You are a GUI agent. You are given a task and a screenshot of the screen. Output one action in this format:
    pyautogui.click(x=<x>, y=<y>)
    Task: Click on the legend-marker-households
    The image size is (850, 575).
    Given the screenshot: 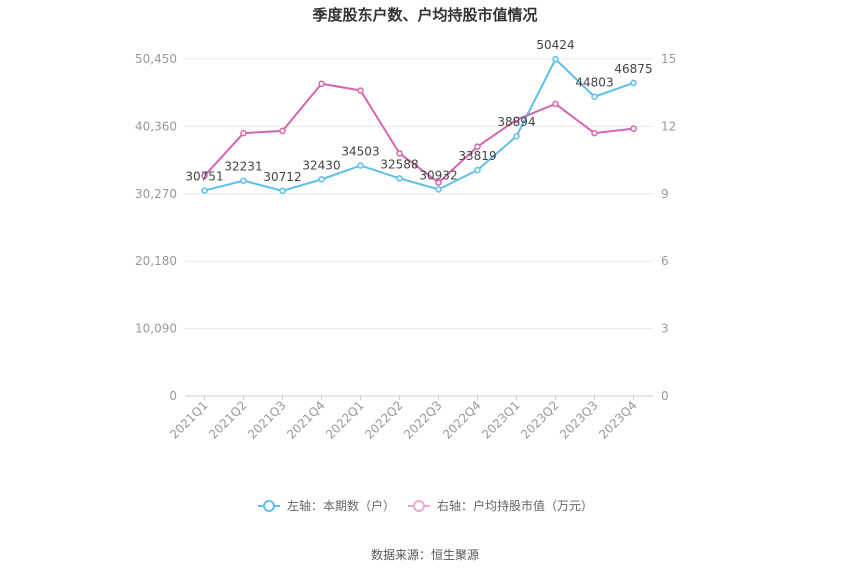 What is the action you would take?
    pyautogui.click(x=269, y=506)
    